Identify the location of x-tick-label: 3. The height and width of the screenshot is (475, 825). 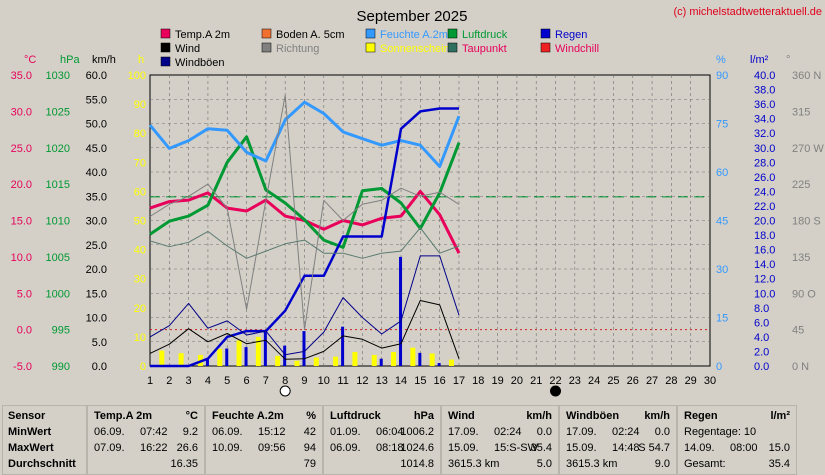
(189, 381).